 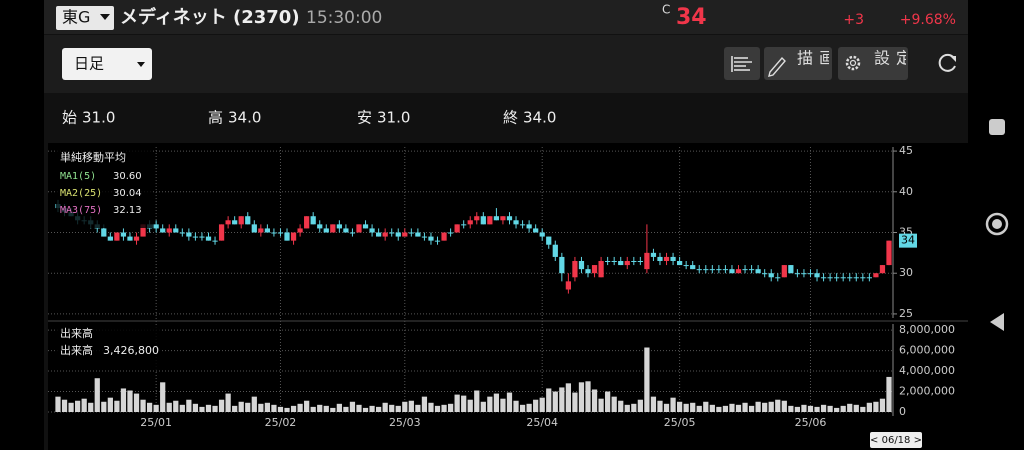 What do you see at coordinates (506, 17) in the screenshot?
I see `header-bar` at bounding box center [506, 17].